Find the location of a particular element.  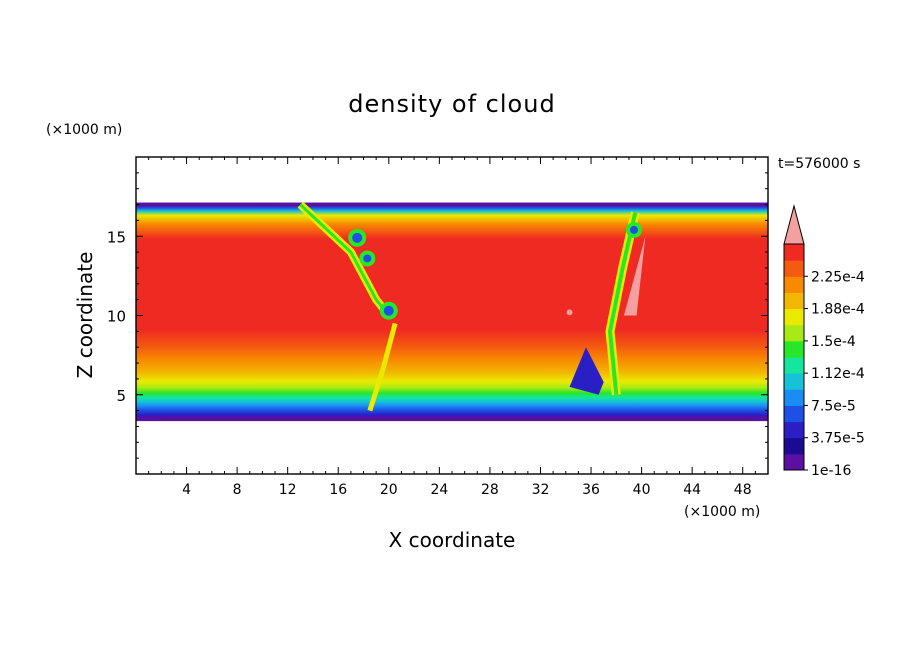

eddy-low-left-core is located at coordinates (388, 310).